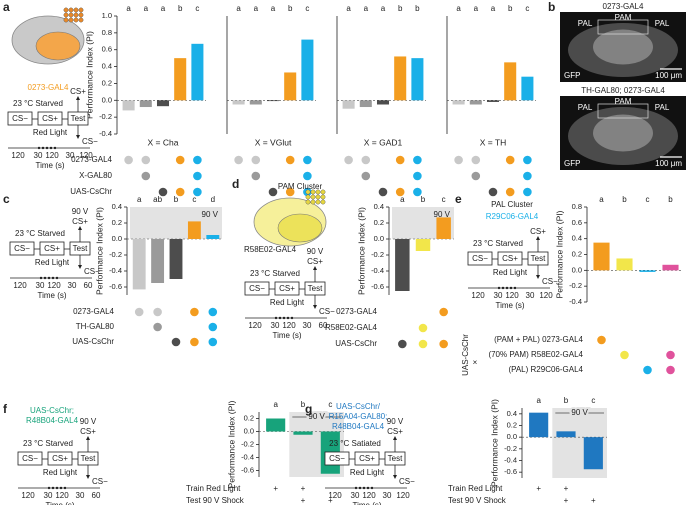 The height and width of the screenshot is (505, 690). I want to click on phase-label: Test, so click(88, 458).